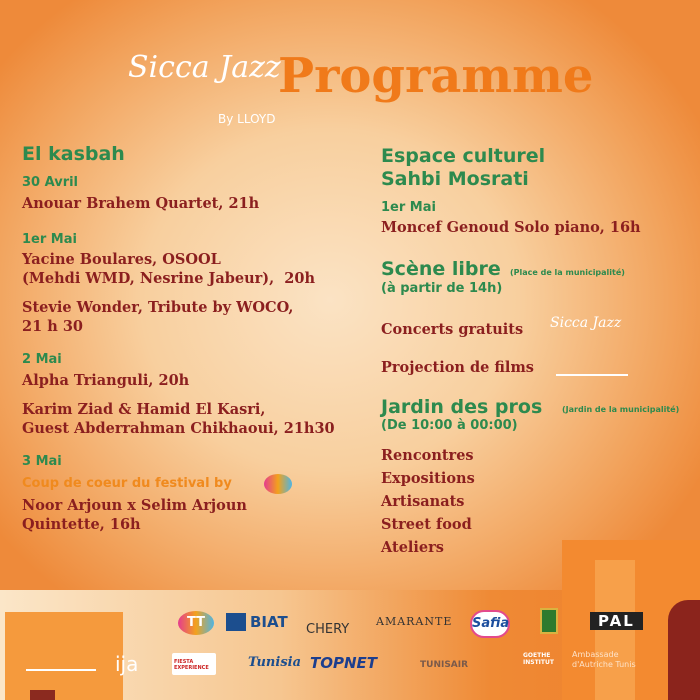  I want to click on sponsor-pal: PAL, so click(616, 621).